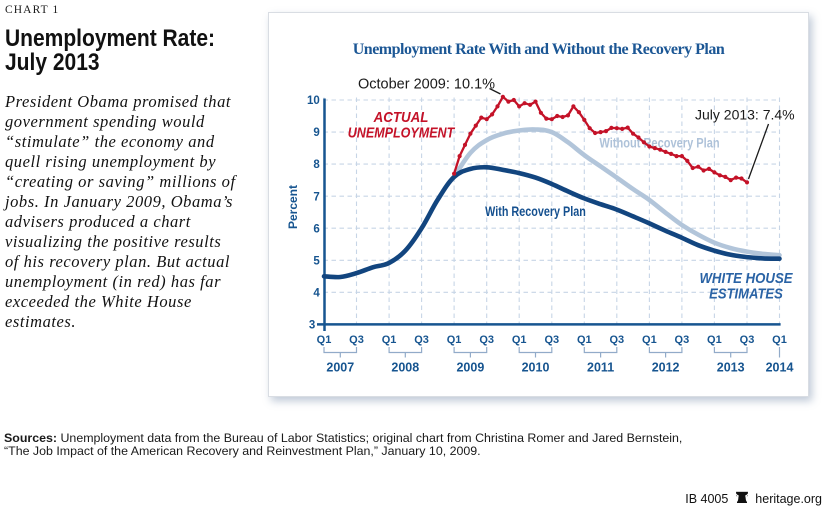  What do you see at coordinates (340, 368) in the screenshot?
I see `svg-text: 2007` at bounding box center [340, 368].